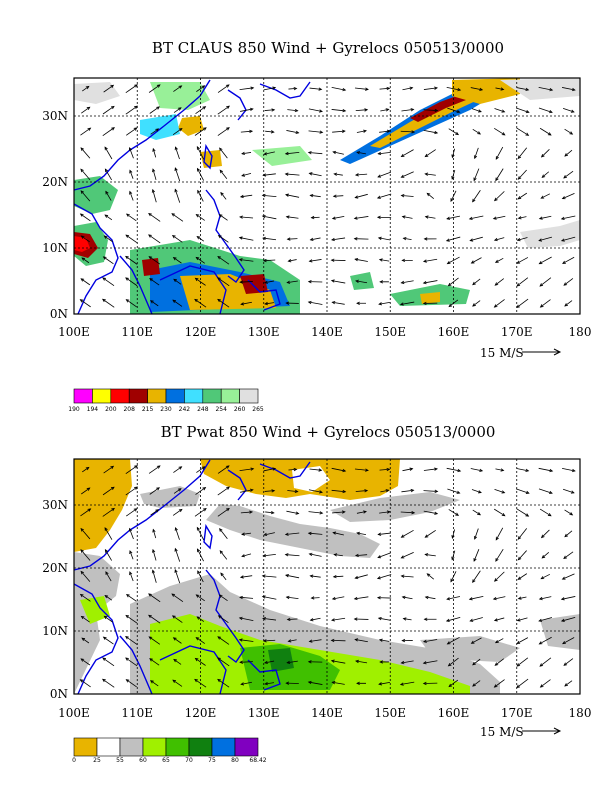  What do you see at coordinates (201, 332) in the screenshot?
I see `lon-label: 120E` at bounding box center [201, 332].